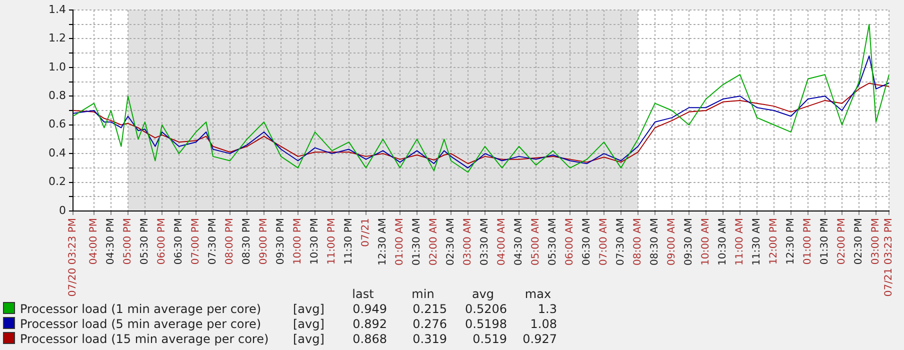 The image size is (904, 350). What do you see at coordinates (706, 242) in the screenshot?
I see `x-tick-label: 10:00 AM` at bounding box center [706, 242].